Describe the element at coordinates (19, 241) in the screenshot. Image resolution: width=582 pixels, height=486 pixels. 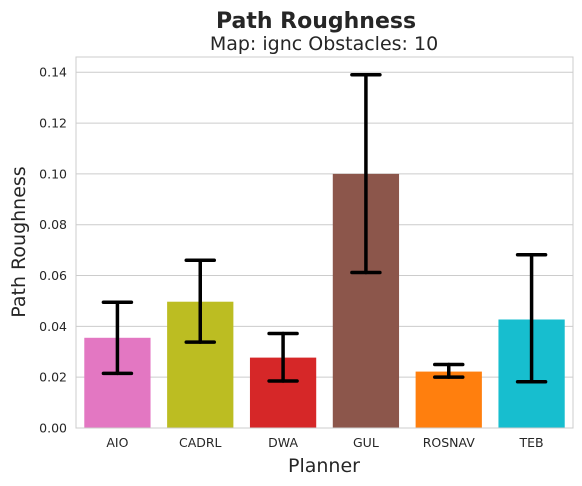
I see `y-axis-label: Path Roughness` at that location.